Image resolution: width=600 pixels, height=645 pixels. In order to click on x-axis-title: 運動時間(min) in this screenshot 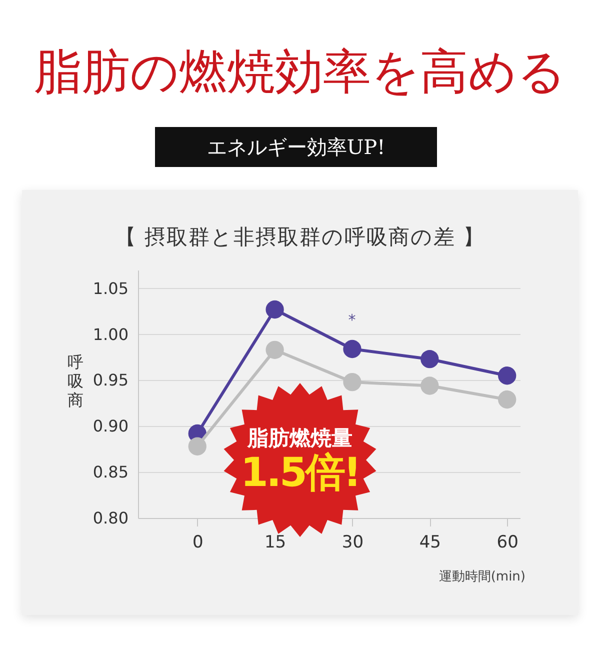, I will do `click(482, 577)`.